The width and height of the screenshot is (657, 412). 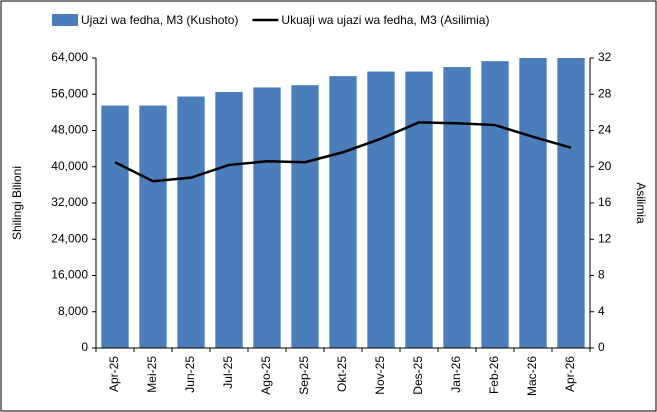 What do you see at coordinates (69, 275) in the screenshot?
I see `y-tick-label: 16,000` at bounding box center [69, 275].